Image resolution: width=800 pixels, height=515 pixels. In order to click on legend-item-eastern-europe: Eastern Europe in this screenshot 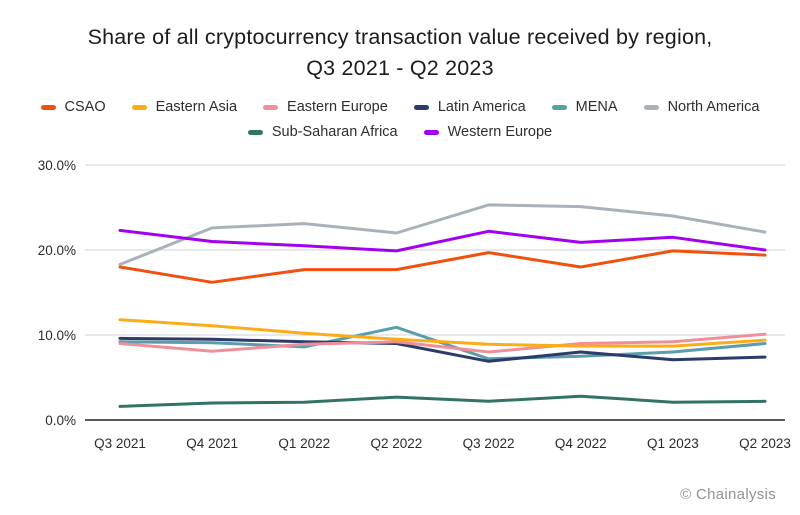, I will do `click(325, 107)`.